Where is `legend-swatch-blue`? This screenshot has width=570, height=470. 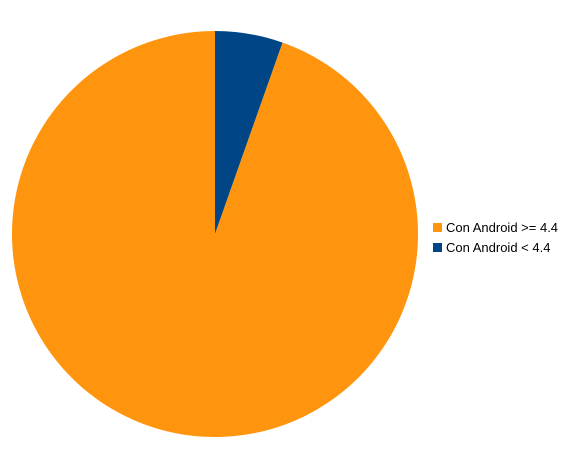 legend-swatch-blue is located at coordinates (437, 247).